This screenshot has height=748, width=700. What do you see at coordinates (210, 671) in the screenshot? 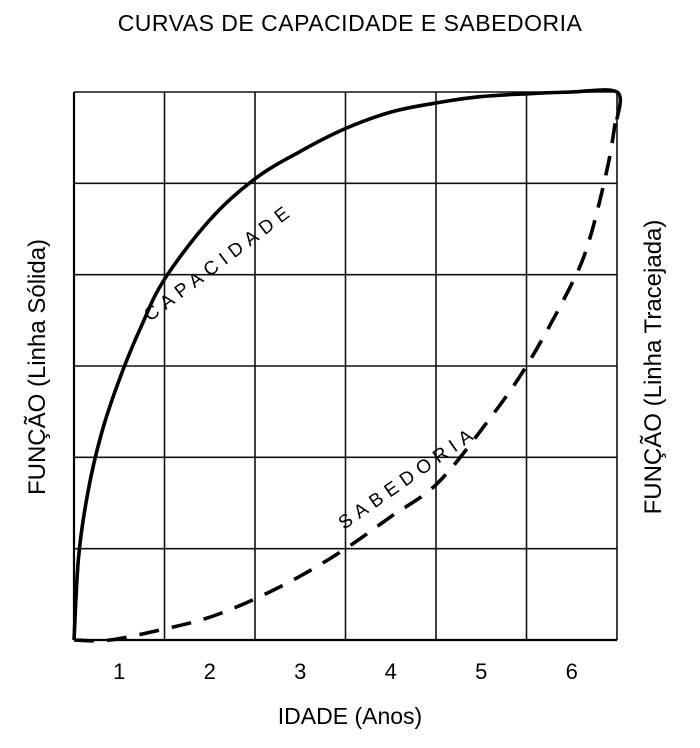
I see `x-tick-label: 2` at bounding box center [210, 671].